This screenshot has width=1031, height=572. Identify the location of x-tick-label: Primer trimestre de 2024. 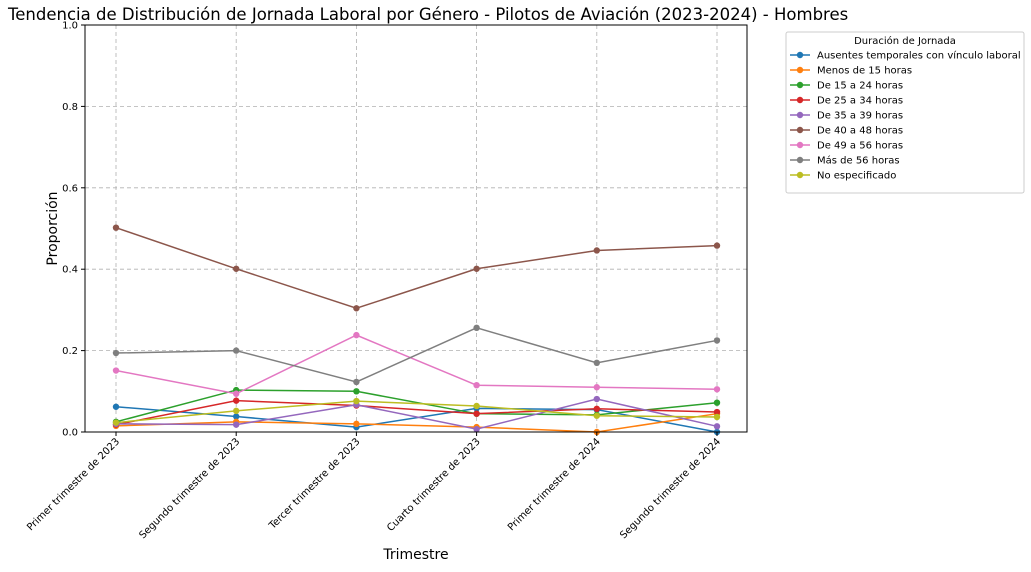
(554, 484).